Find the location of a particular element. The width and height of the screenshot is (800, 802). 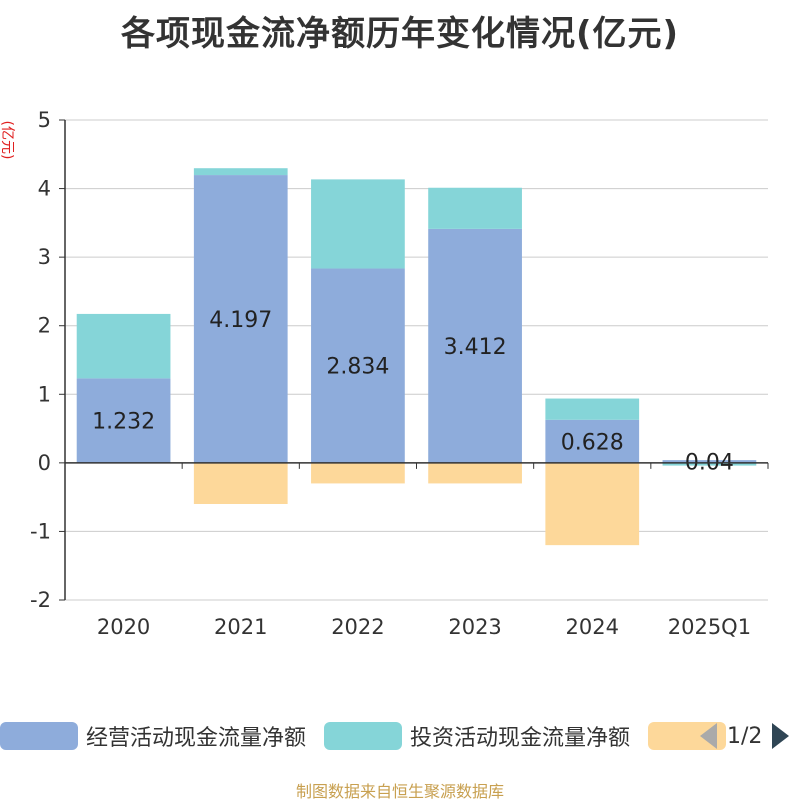

data-label: 0.628 is located at coordinates (592, 442).